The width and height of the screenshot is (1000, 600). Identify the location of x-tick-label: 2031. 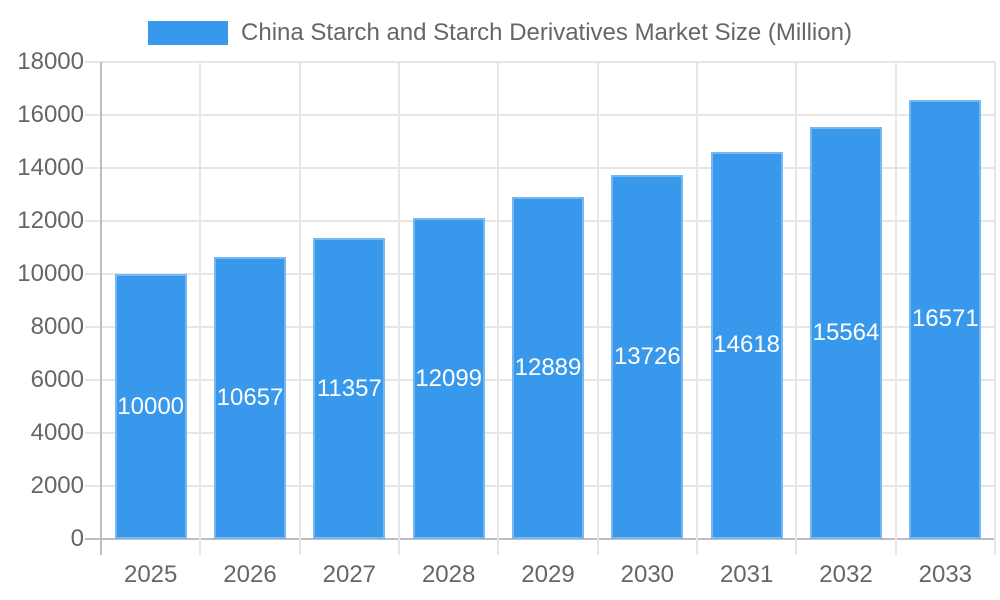
(746, 574).